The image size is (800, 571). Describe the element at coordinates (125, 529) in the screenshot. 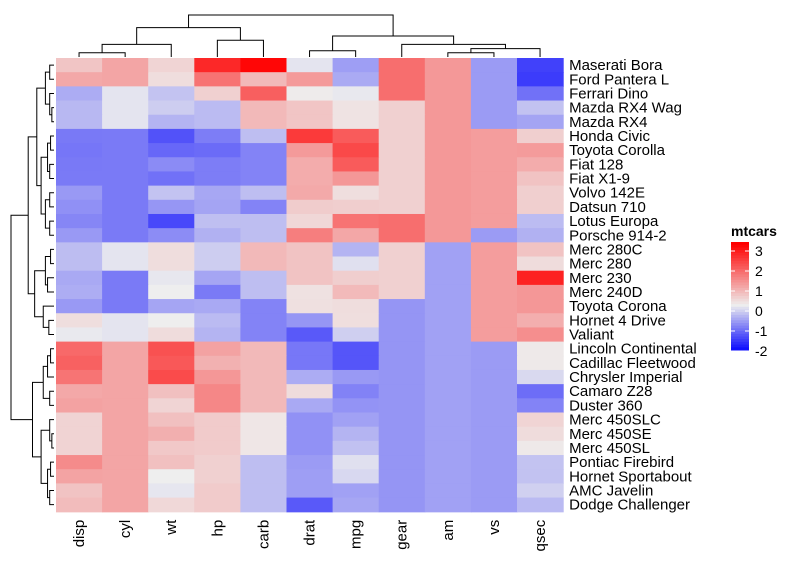

I see `column-label: cyl` at that location.